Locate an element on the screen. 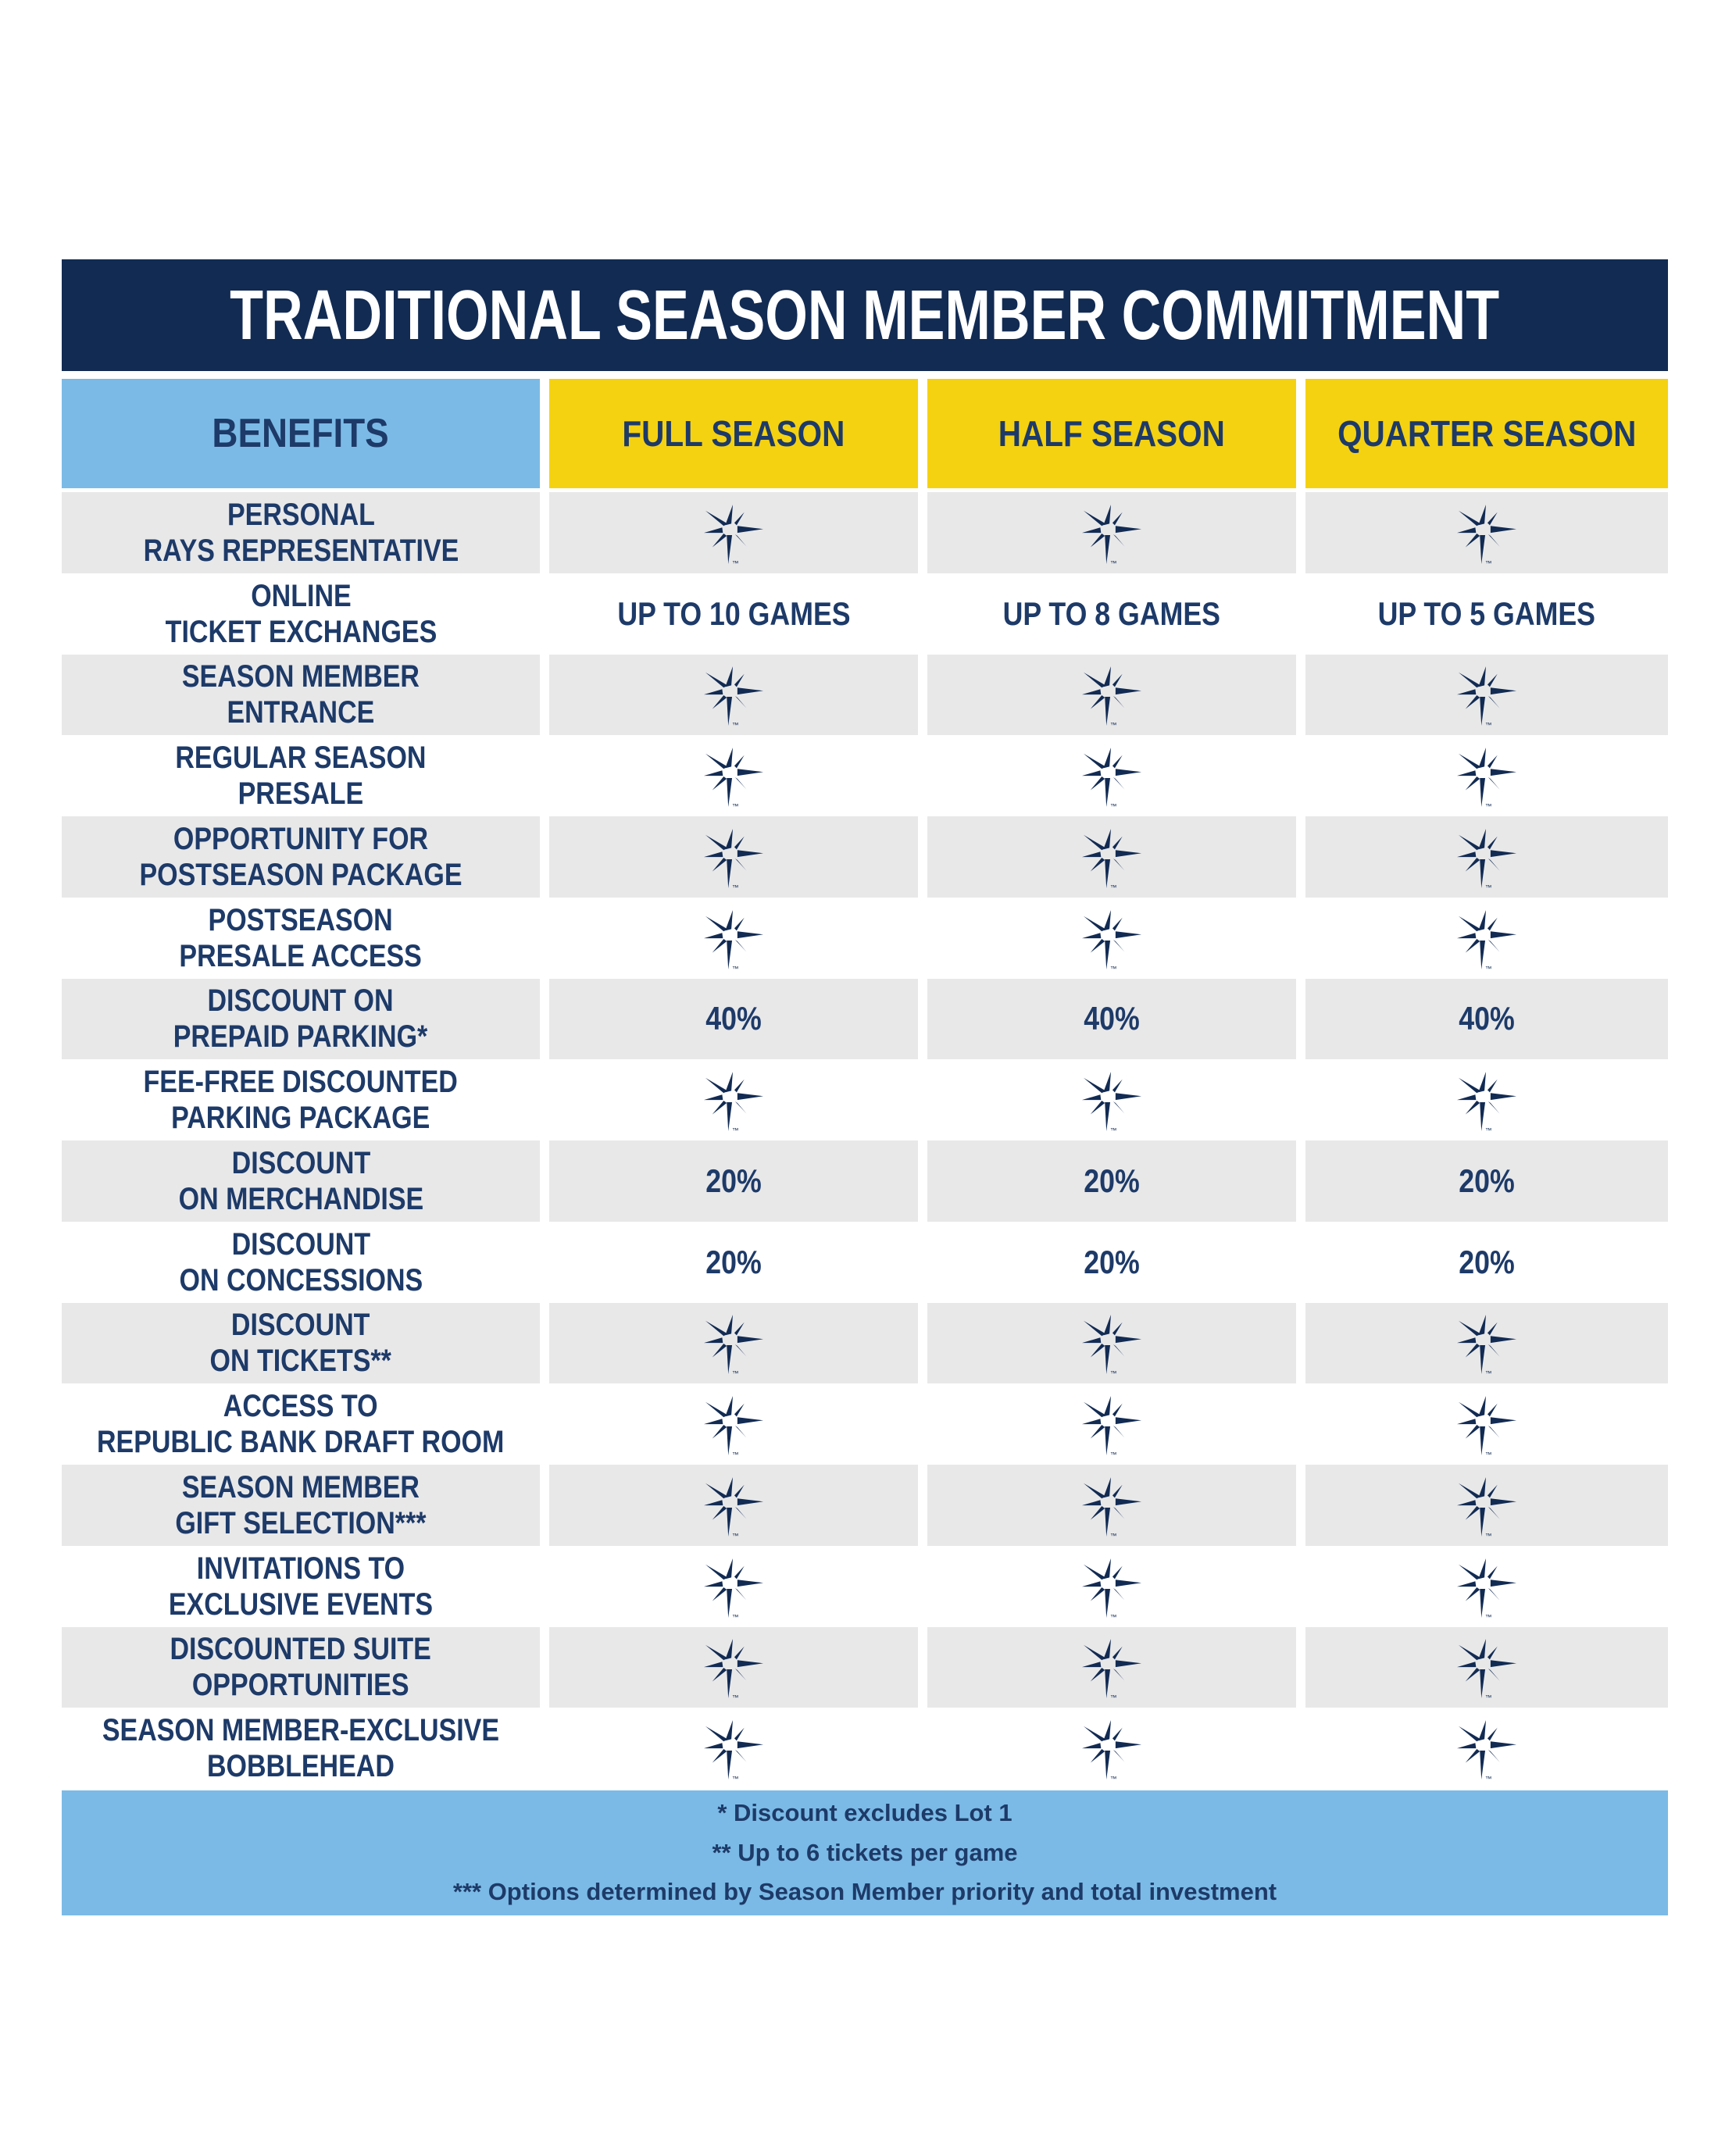  benefit-label-text: OPPORTUNITY FOR POSTSEASON PACKAGE is located at coordinates (300, 857).